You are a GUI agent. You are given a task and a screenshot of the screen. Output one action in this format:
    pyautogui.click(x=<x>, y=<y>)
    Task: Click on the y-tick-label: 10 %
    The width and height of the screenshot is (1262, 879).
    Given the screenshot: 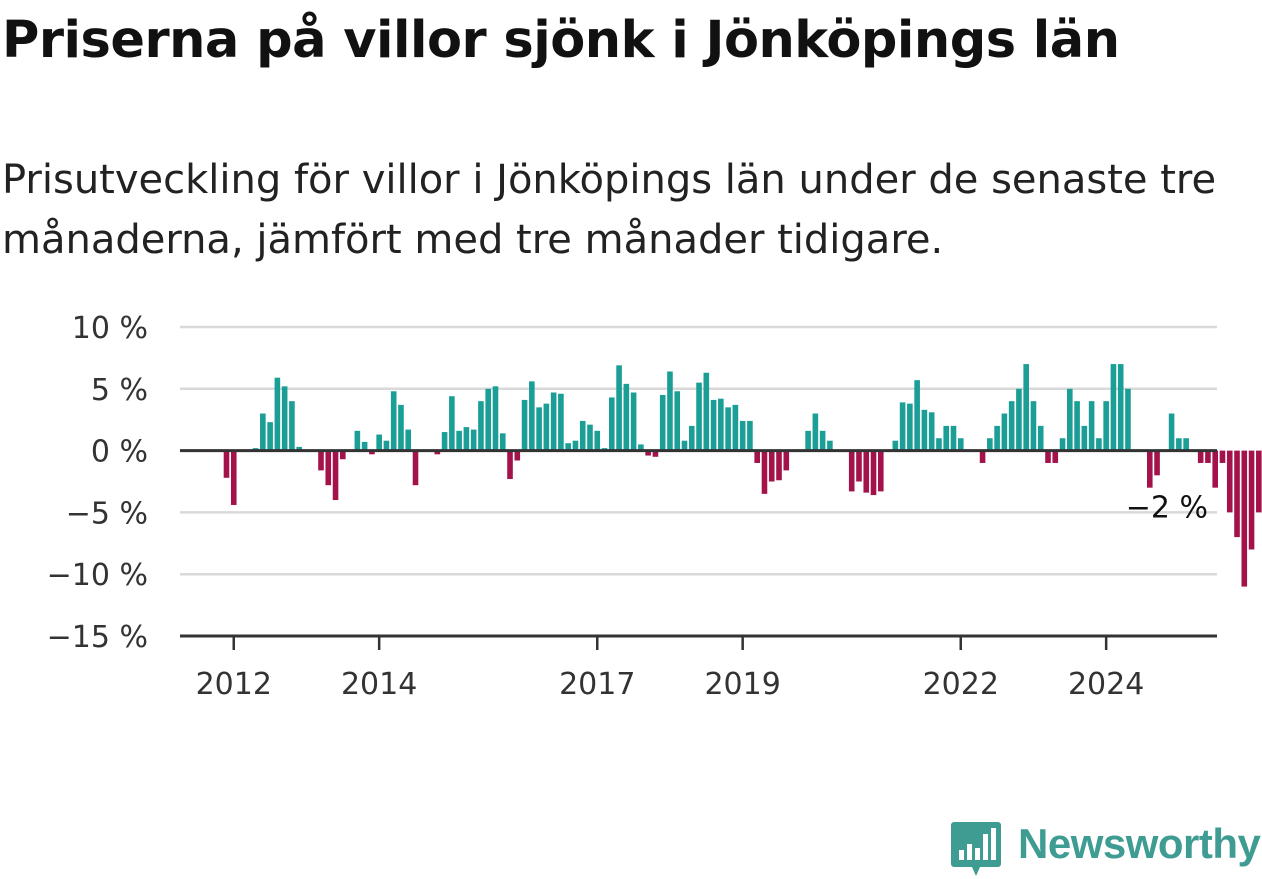 What is the action you would take?
    pyautogui.click(x=110, y=328)
    